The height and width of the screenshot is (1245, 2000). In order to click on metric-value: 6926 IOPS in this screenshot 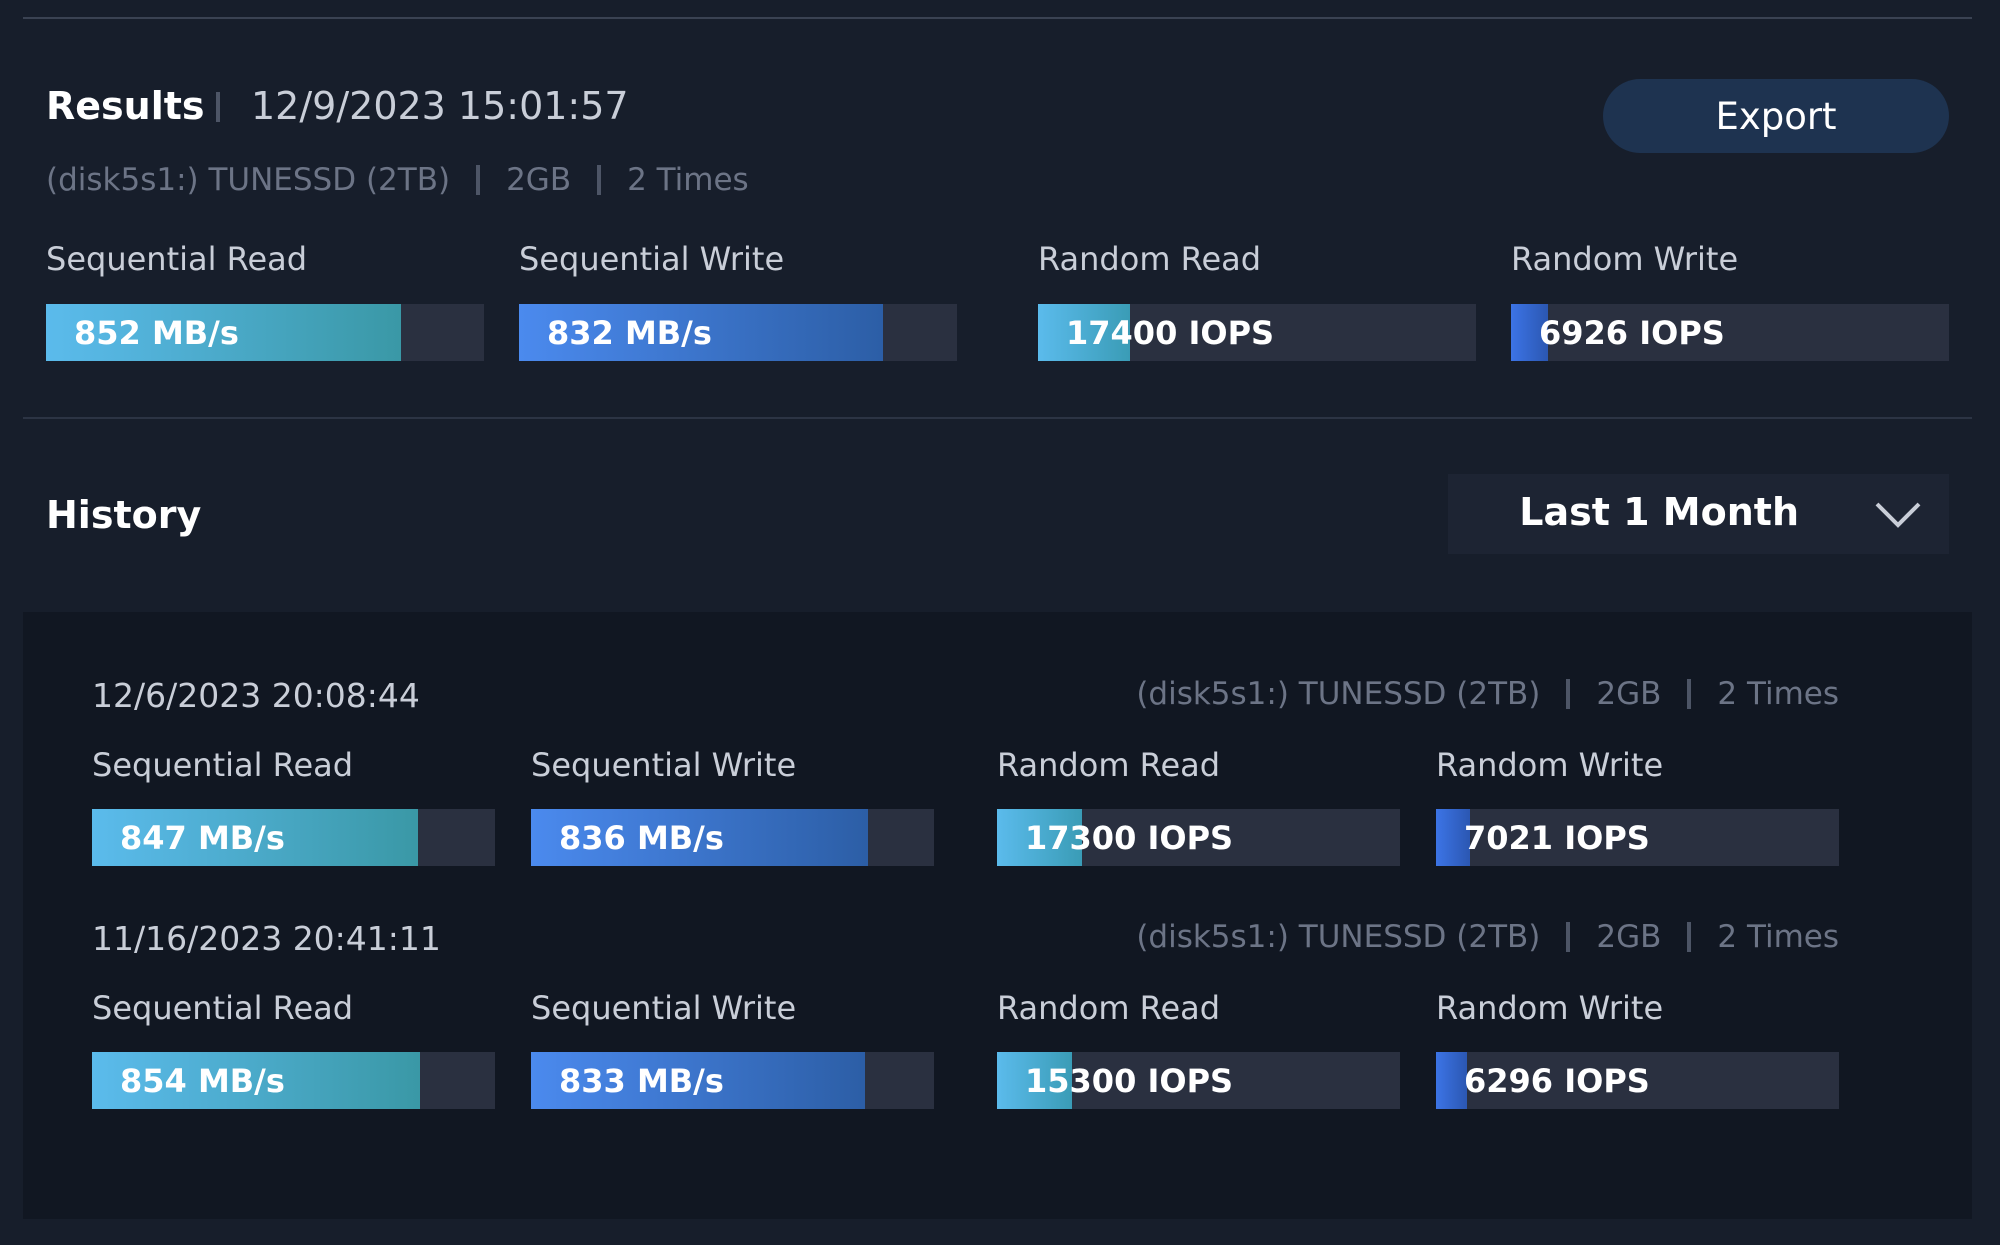, I will do `click(1632, 332)`.